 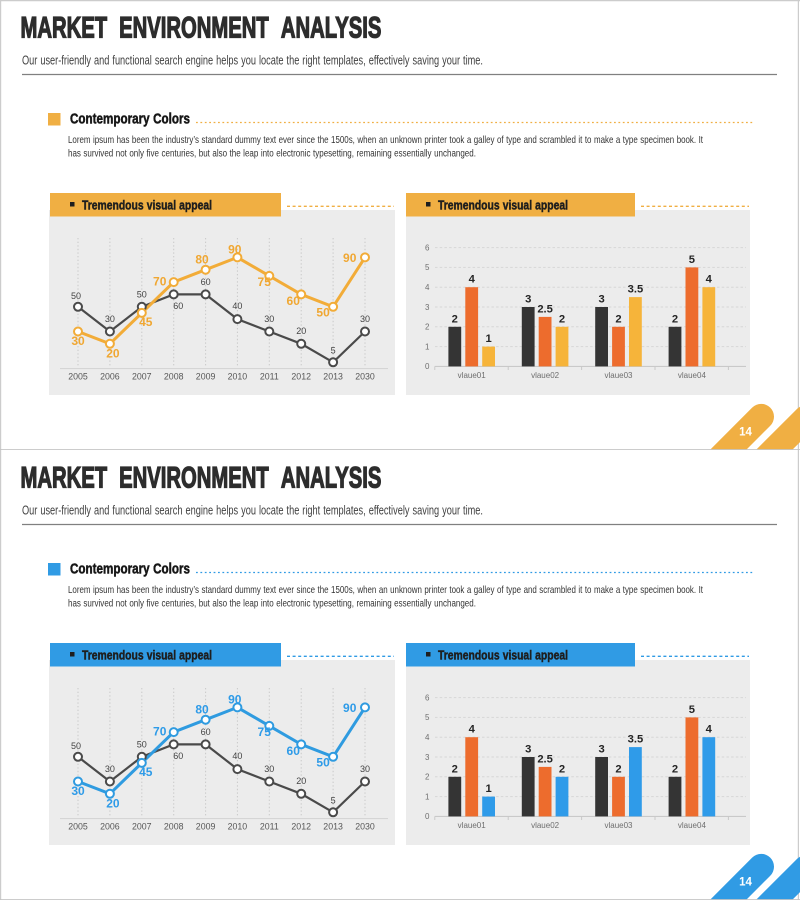 I want to click on svg-text: unknown, so click(x=406, y=589).